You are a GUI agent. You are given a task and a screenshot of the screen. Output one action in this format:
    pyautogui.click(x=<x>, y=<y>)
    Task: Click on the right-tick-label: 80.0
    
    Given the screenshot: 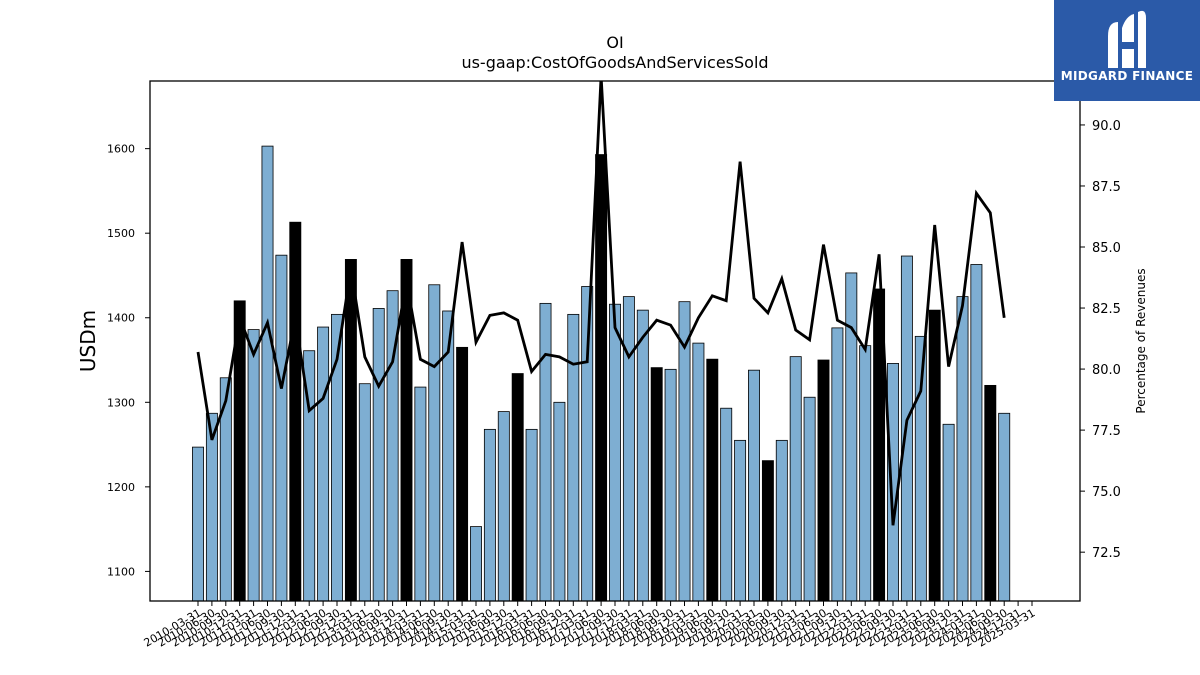 What is the action you would take?
    pyautogui.click(x=1106, y=370)
    